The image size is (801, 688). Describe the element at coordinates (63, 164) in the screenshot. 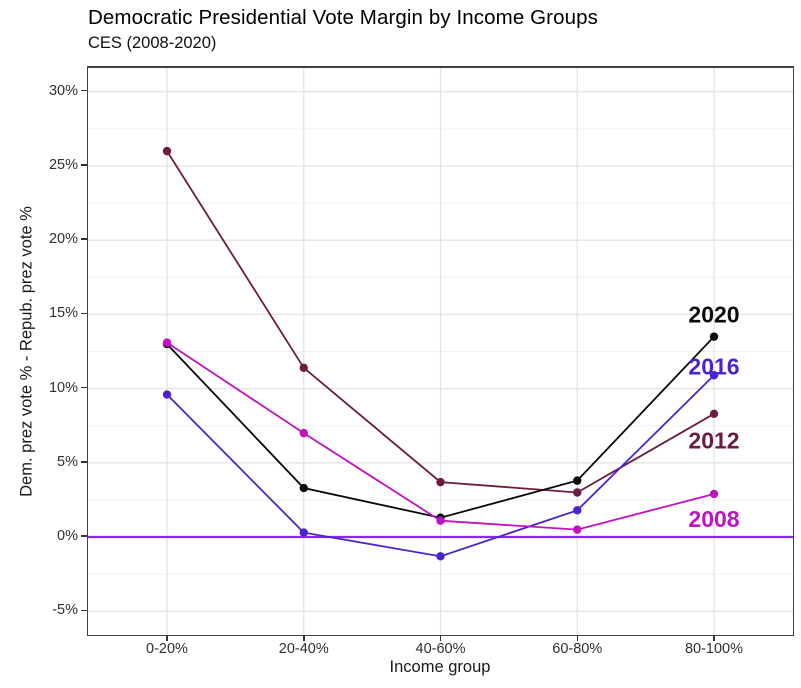

I see `y-tick-label: 25%` at that location.